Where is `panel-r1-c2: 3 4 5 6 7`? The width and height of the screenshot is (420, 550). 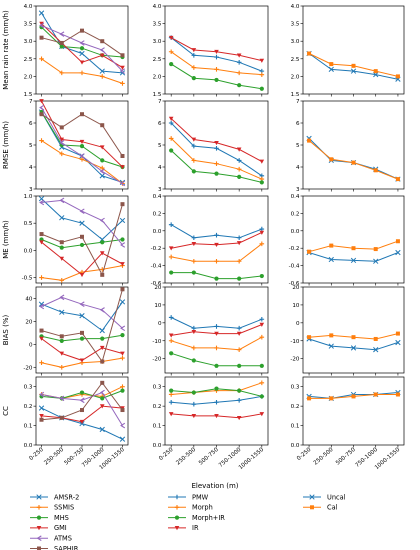 panel-r1-c2: 3 4 5 6 7 is located at coordinates (350, 146).